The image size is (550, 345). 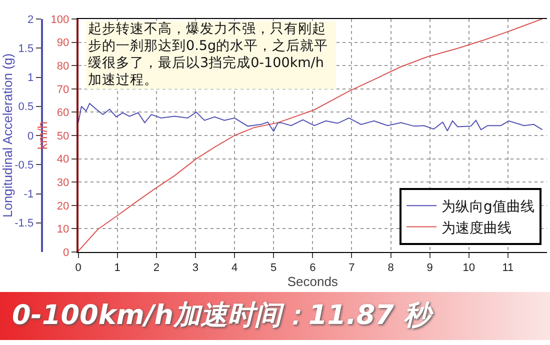 What do you see at coordinates (211, 55) in the screenshot?
I see `annotation: 起步转速不高，爆发力不强，只有刚起步的一刹那达到0.5g的水平，之后就平缓很多了，最后以3挡完成0-100km/h加速过程。` at bounding box center [211, 55].